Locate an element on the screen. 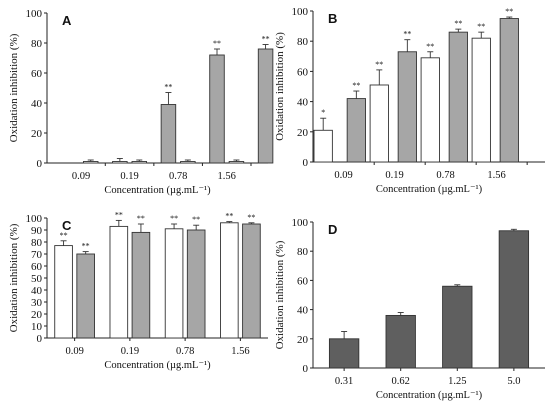  panel-letter-b: B is located at coordinates (332, 18).